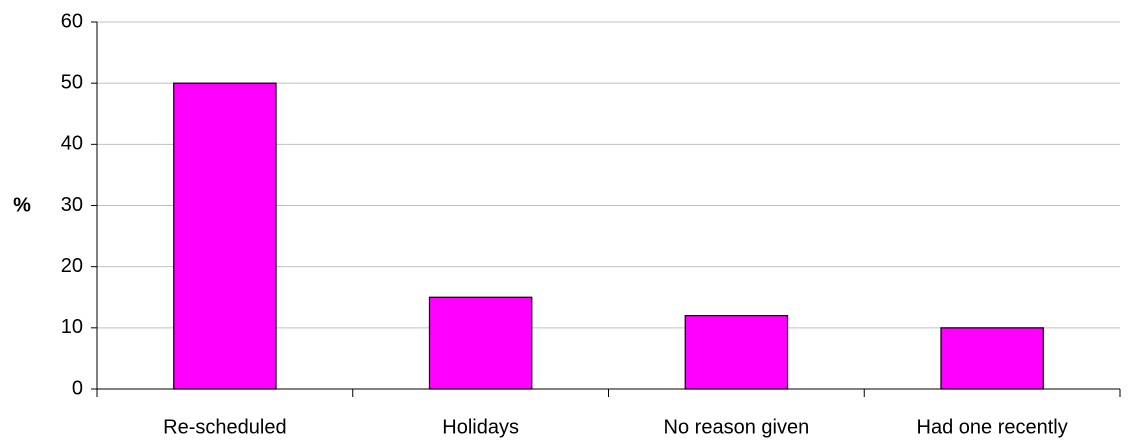 The image size is (1139, 441). What do you see at coordinates (22, 205) in the screenshot?
I see `y-axis-label: %` at bounding box center [22, 205].